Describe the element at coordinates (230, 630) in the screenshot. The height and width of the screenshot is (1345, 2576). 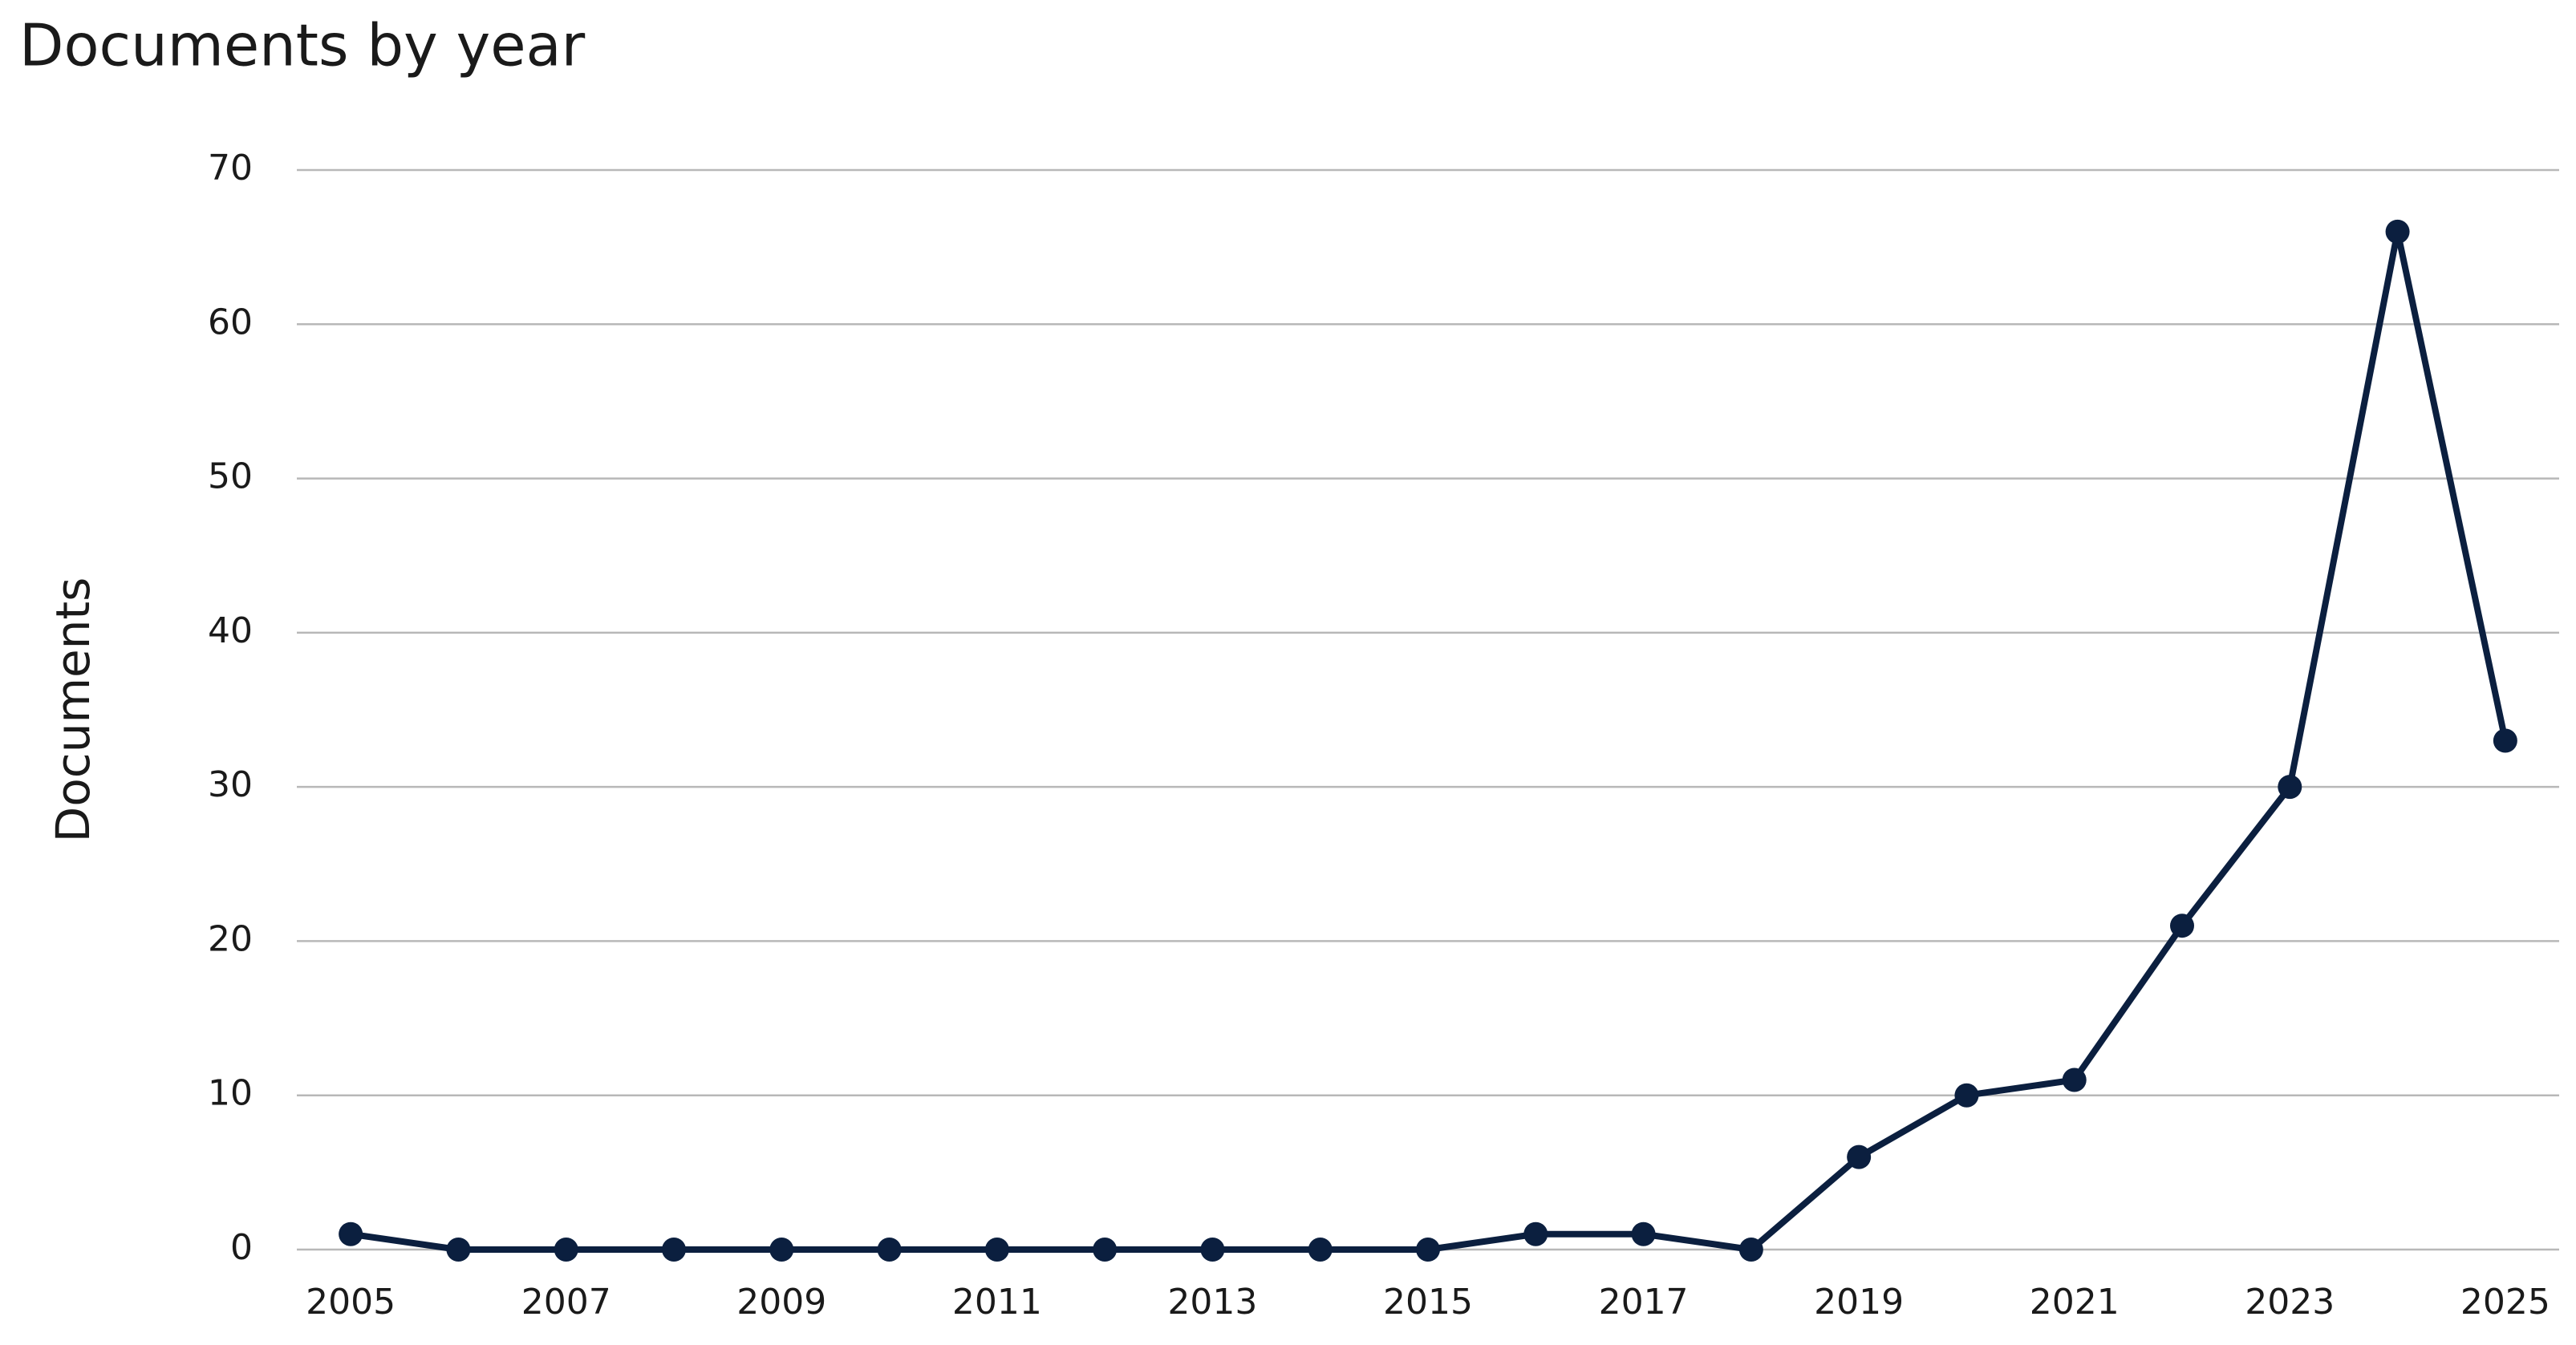
I see `y-tick-label: 40` at that location.